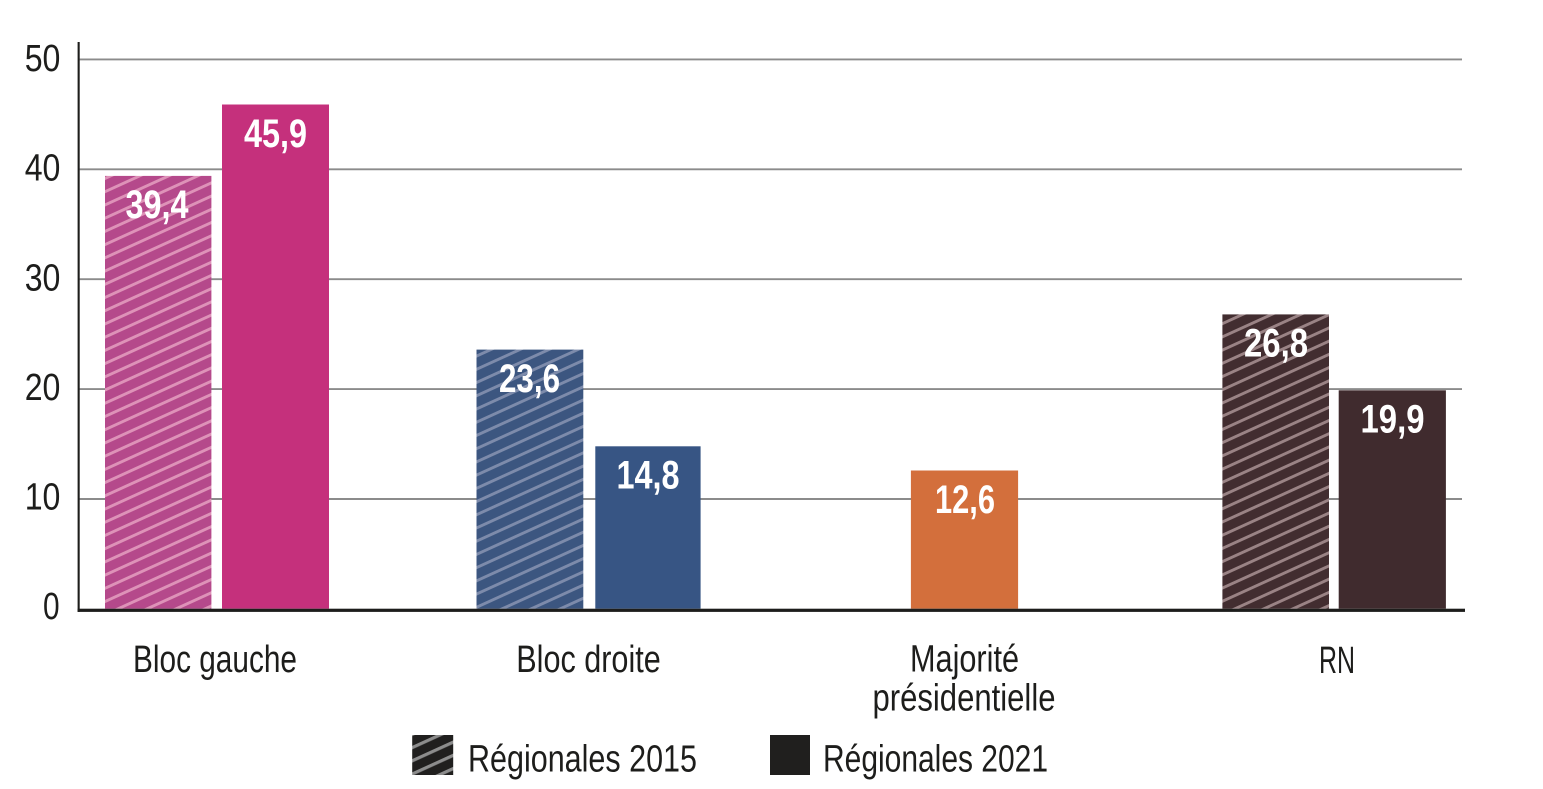 The height and width of the screenshot is (789, 1543). Describe the element at coordinates (43, 169) in the screenshot. I see `svg-text: 40` at that location.